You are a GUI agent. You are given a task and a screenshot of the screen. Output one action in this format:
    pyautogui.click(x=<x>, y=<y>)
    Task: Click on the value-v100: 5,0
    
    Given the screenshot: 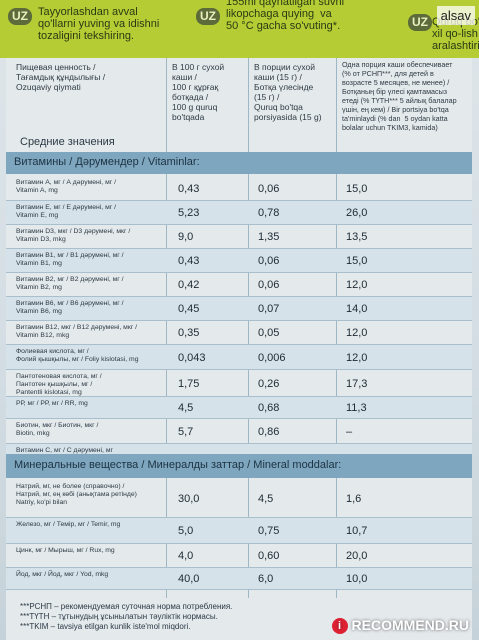 What is the action you would take?
    pyautogui.click(x=186, y=531)
    